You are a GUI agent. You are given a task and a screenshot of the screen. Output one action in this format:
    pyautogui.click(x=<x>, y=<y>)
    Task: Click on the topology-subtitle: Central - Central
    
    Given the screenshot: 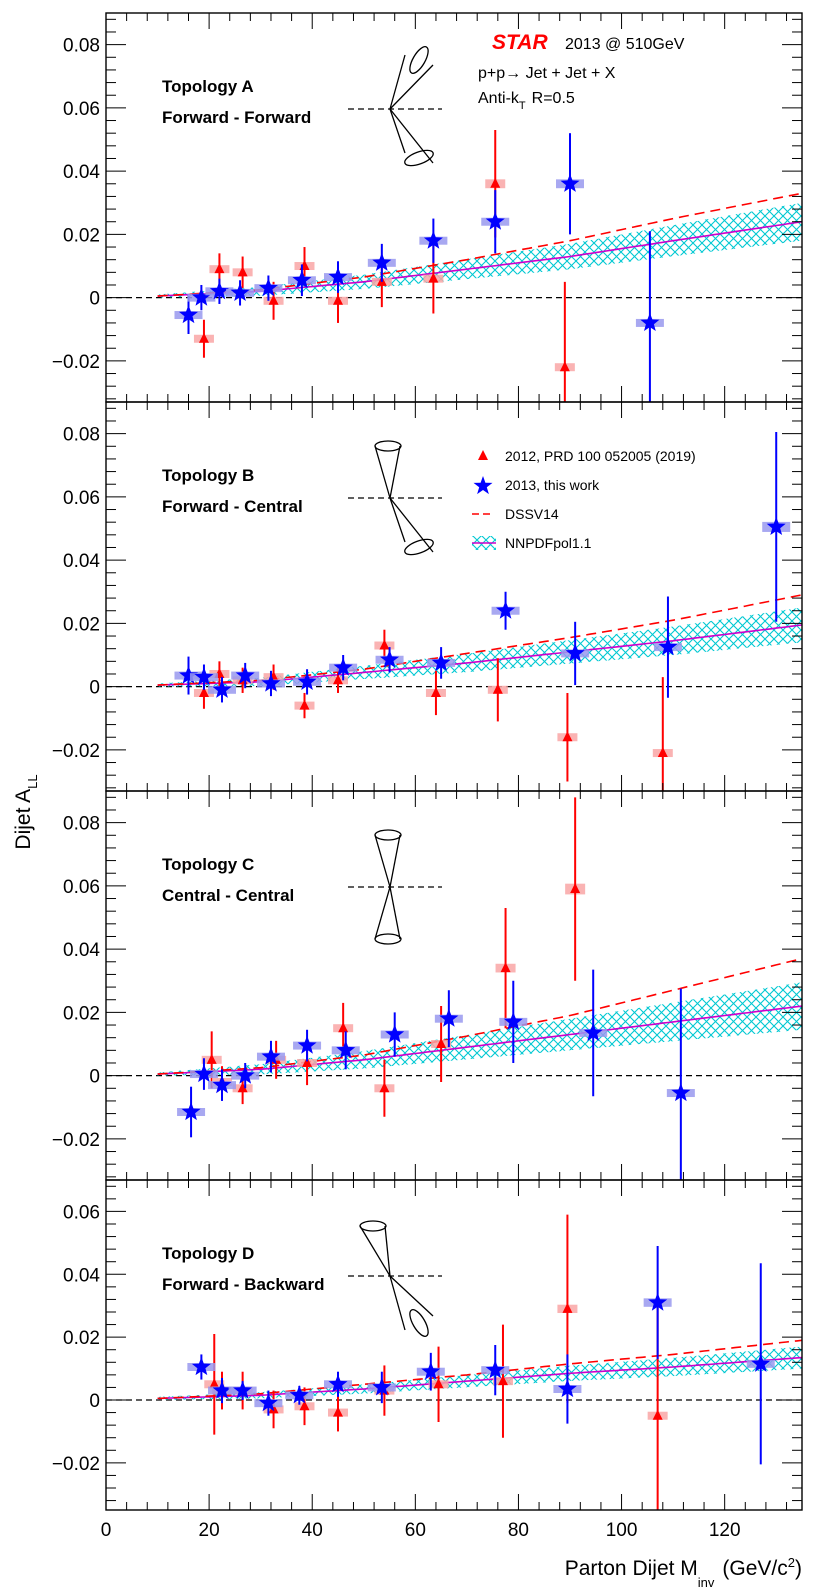 What is the action you would take?
    pyautogui.click(x=228, y=895)
    